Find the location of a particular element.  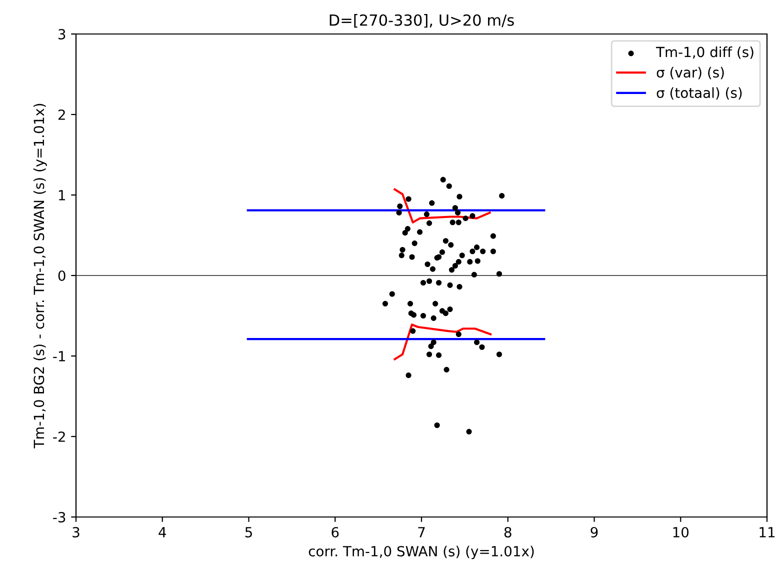

y-tick-label: 1 is located at coordinates (61, 195).